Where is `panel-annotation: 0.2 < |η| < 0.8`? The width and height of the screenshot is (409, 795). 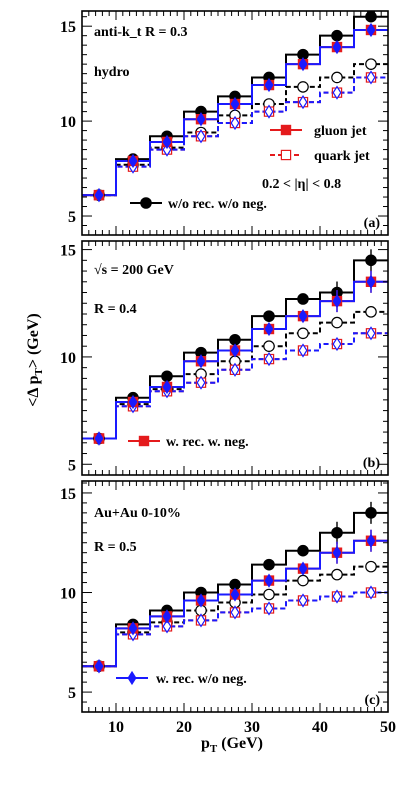
panel-annotation: 0.2 < |η| < 0.8 is located at coordinates (301, 184).